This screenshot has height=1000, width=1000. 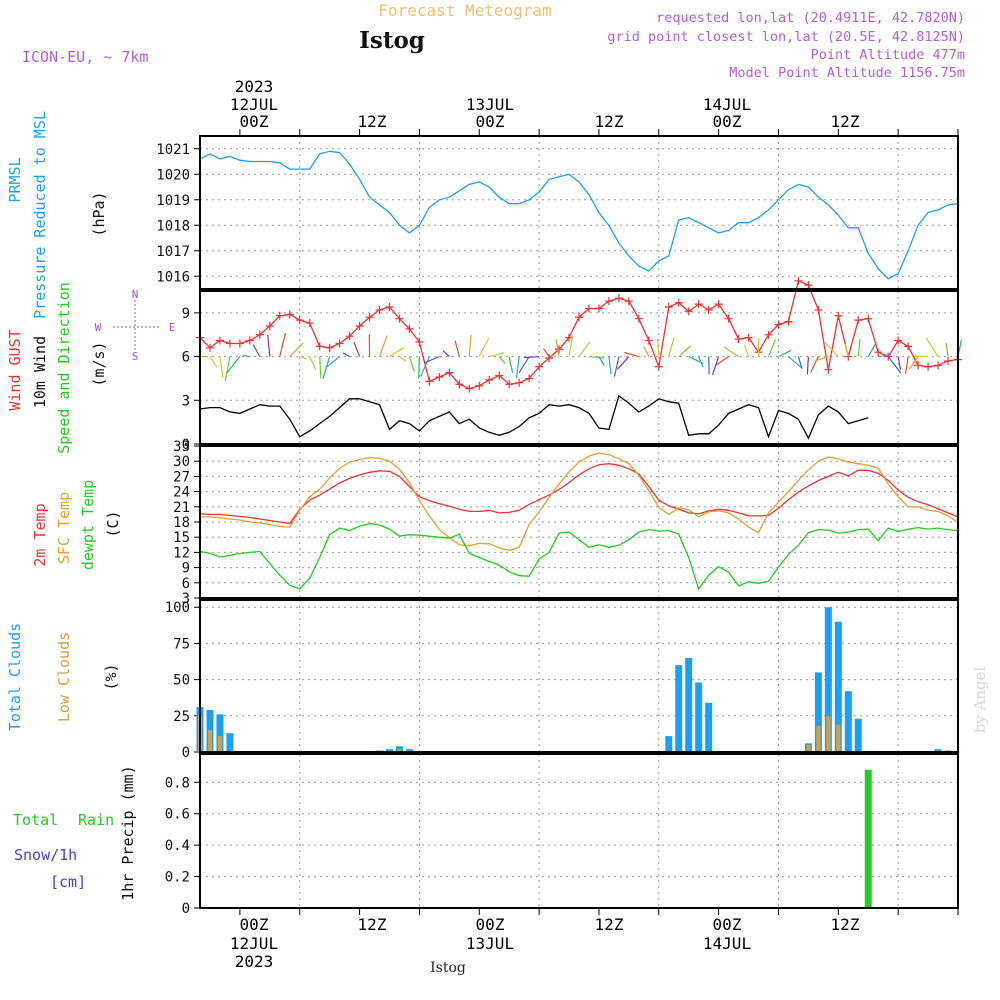 What do you see at coordinates (181, 493) in the screenshot?
I see `y-tick-label: 24` at bounding box center [181, 493].